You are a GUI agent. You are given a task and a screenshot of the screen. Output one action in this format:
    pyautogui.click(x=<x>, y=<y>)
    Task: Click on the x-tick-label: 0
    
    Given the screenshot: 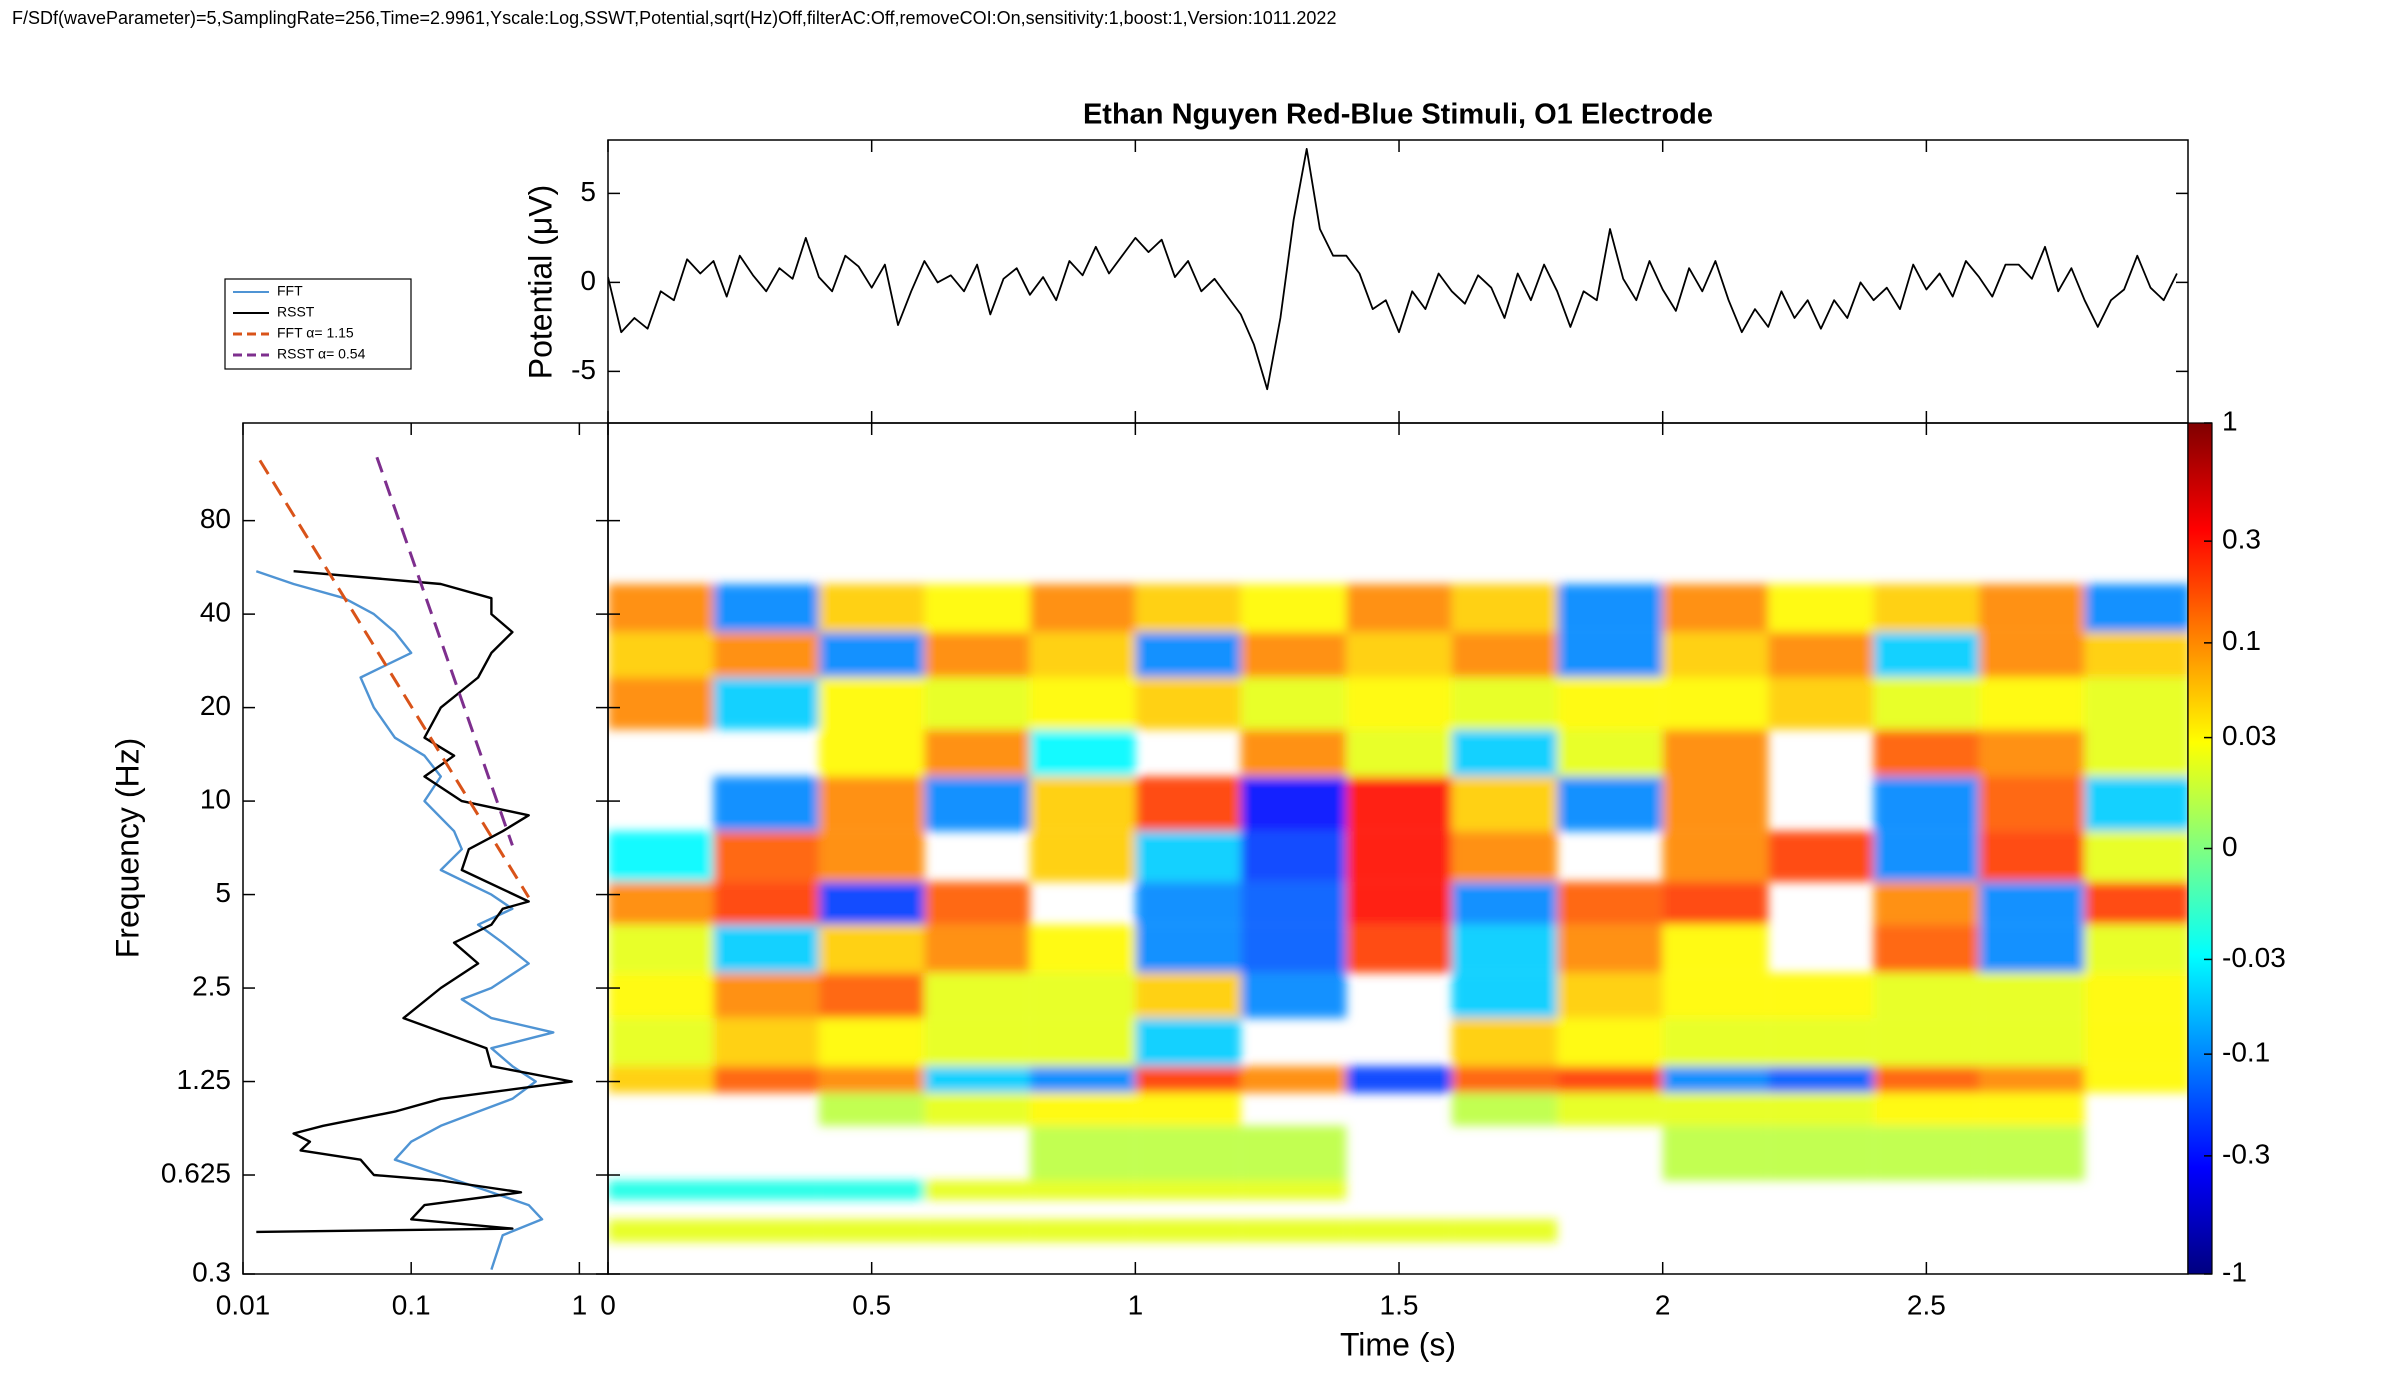 What is the action you would take?
    pyautogui.click(x=608, y=1304)
    